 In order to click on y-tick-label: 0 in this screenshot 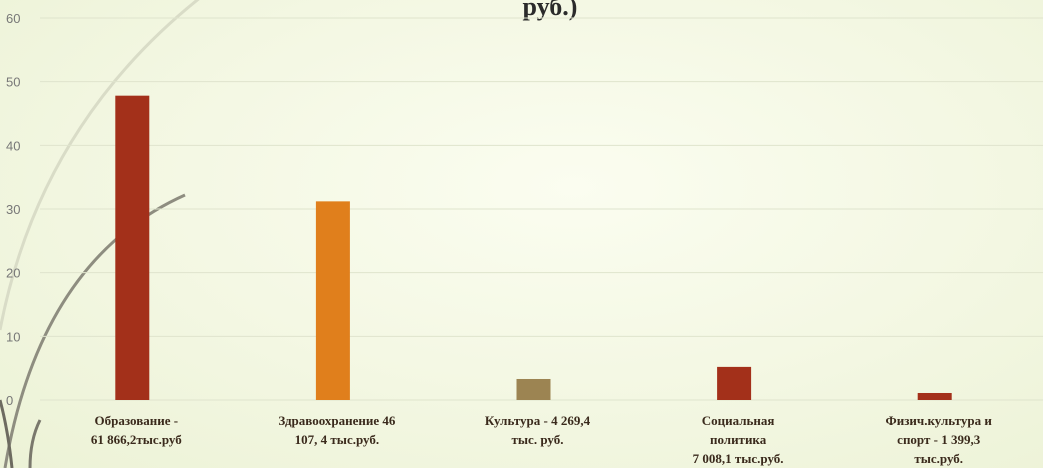, I will do `click(9, 400)`.